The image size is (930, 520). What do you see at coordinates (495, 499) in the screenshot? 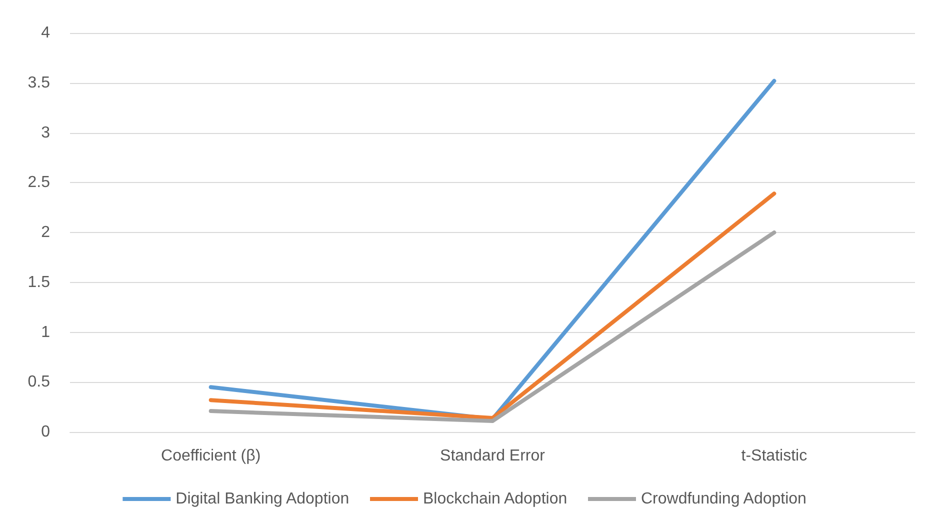
I see `legend-label: Blockchain Adoption` at bounding box center [495, 499].